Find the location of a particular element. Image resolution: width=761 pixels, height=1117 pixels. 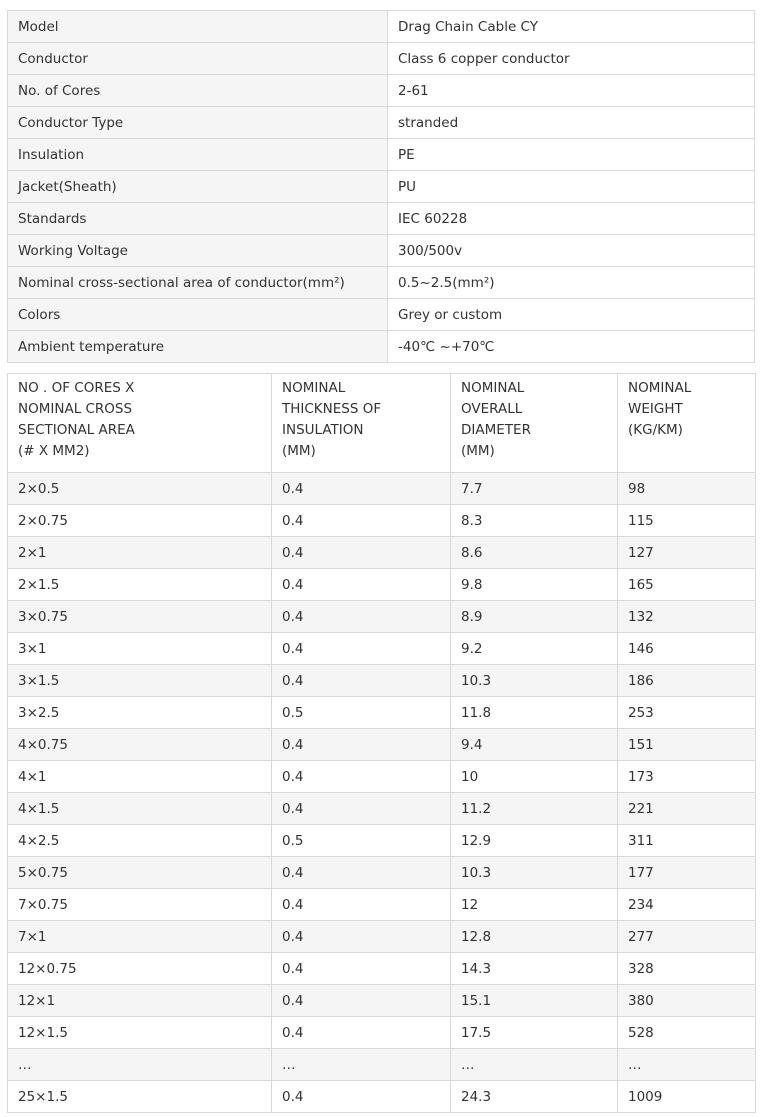

table-row: 4×0.75 0.4 9.4 151 is located at coordinates (381, 744).